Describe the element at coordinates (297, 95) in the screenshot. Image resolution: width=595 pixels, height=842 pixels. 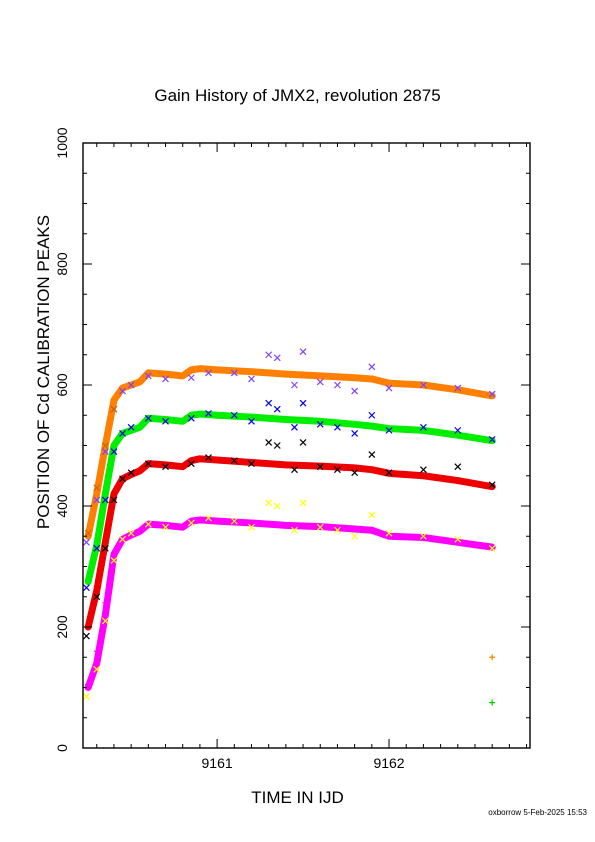
I see `chart-title: Gain History of JMX2, revolution 2875` at that location.